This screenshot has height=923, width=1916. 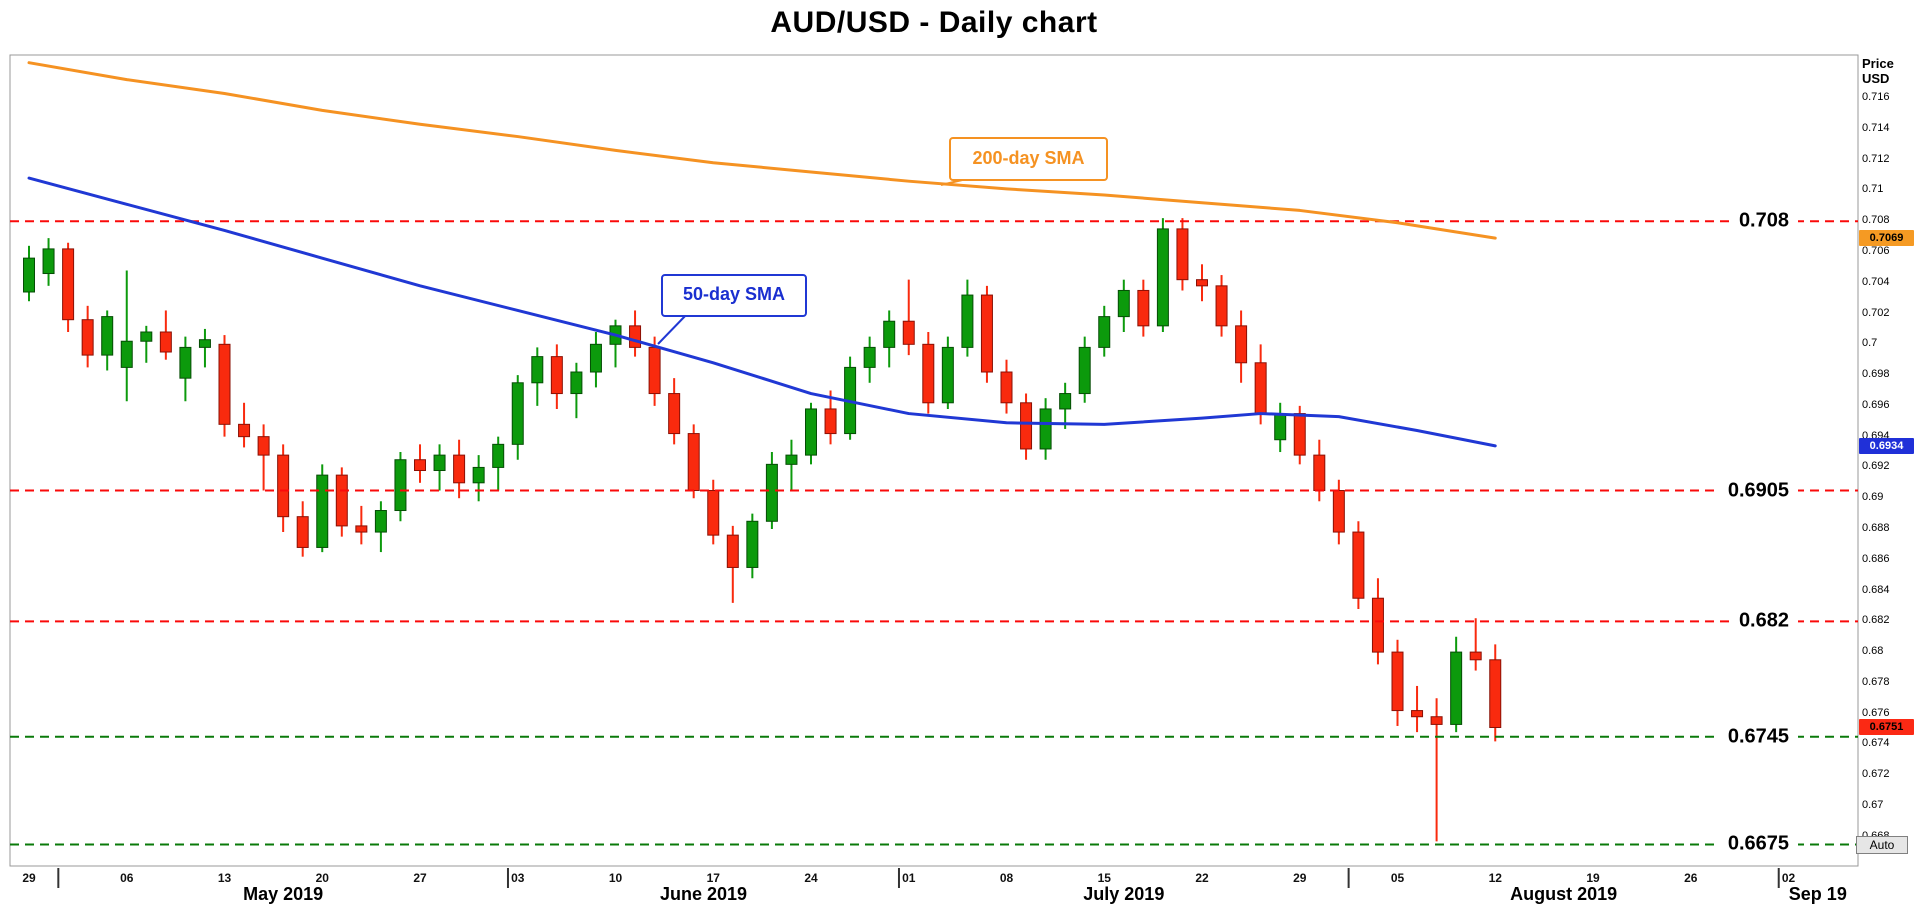 I want to click on price-tick-label: 0.674, so click(x=1876, y=743).